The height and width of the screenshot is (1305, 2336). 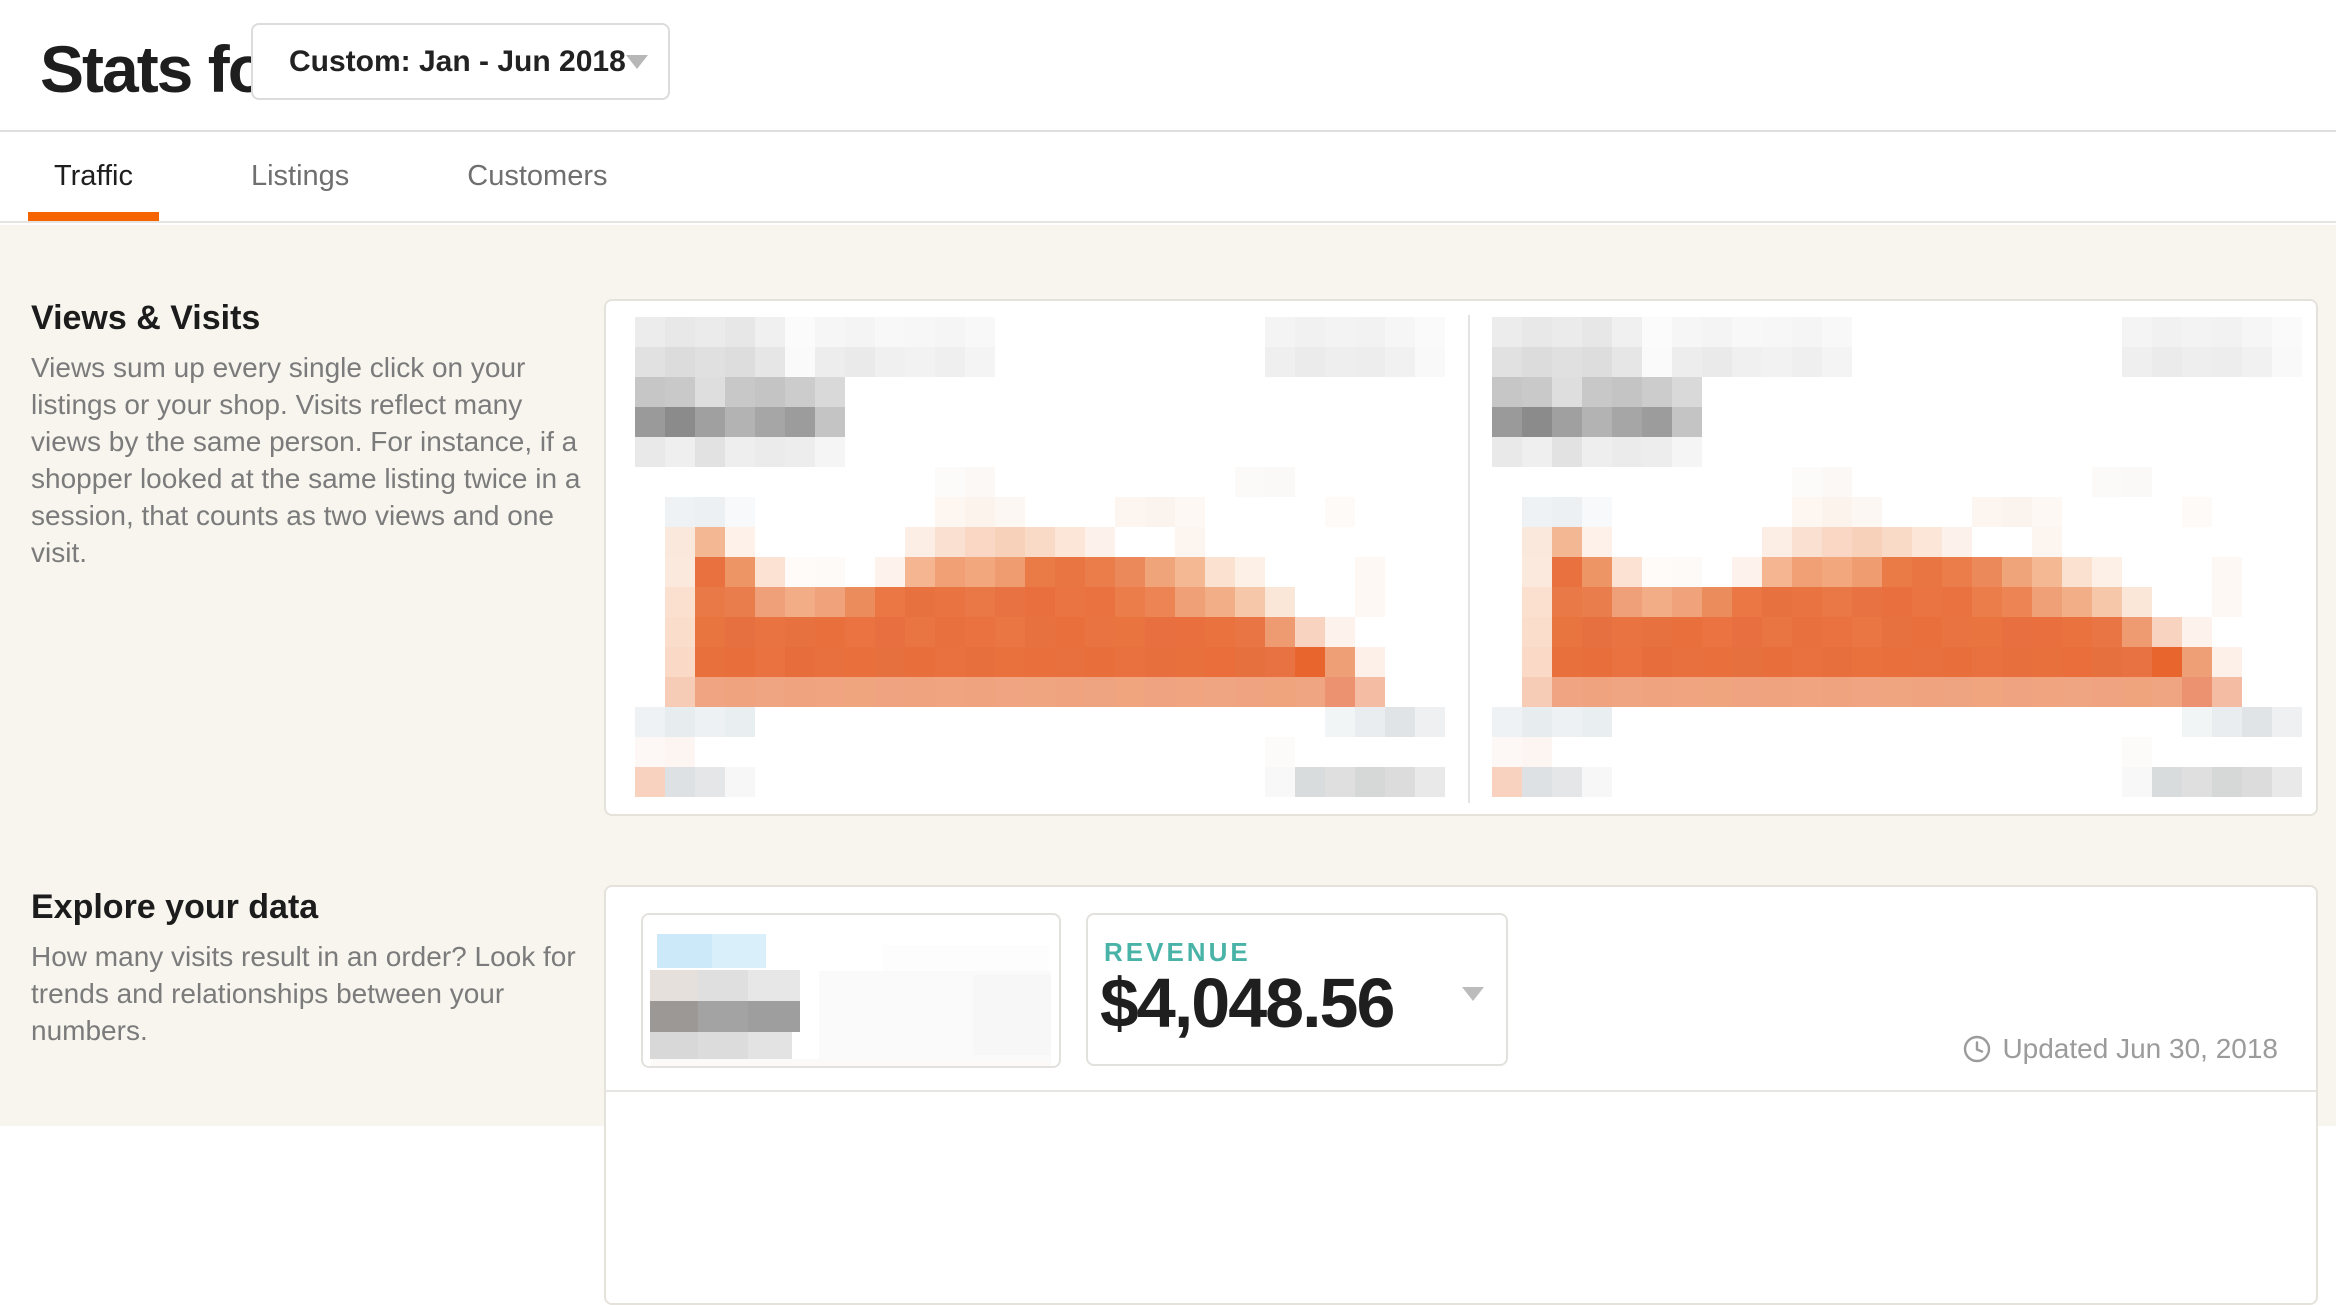 What do you see at coordinates (851, 990) in the screenshot?
I see `metric-card-blurred` at bounding box center [851, 990].